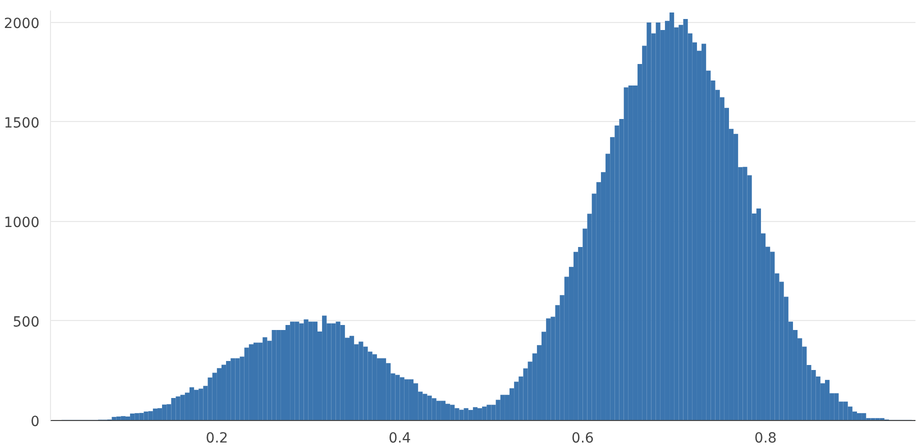 Image resolution: width=917 pixels, height=446 pixels. What do you see at coordinates (583, 438) in the screenshot?
I see `x-tick-label: 0.6` at bounding box center [583, 438].